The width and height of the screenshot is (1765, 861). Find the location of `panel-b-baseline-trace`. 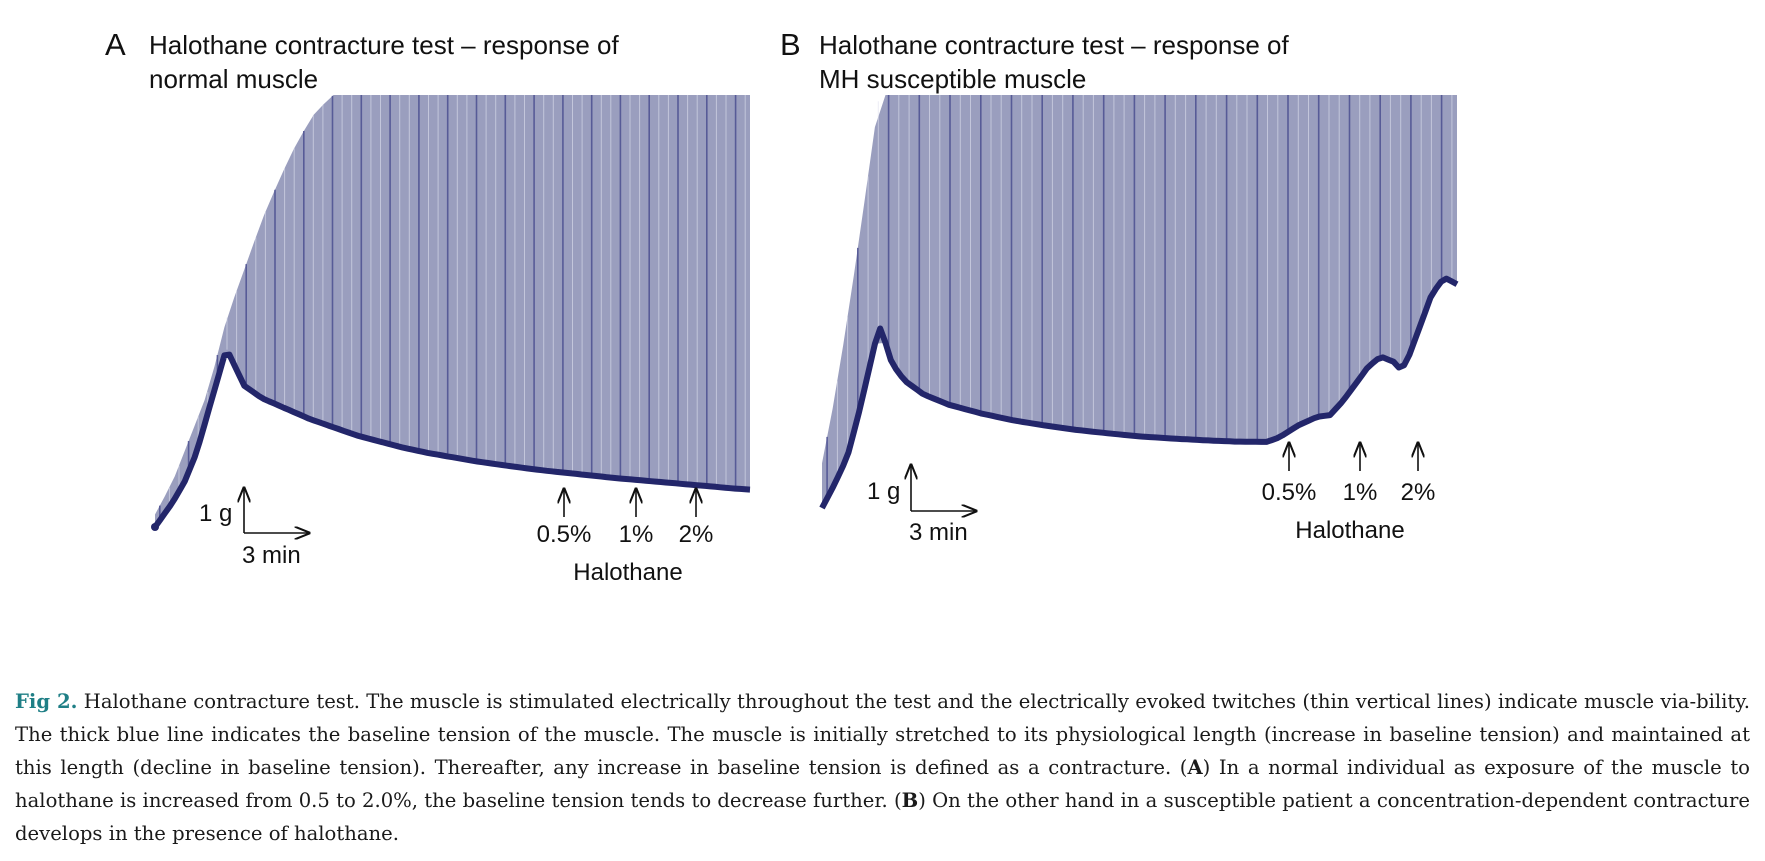

panel-b-baseline-trace is located at coordinates (1139, 392).